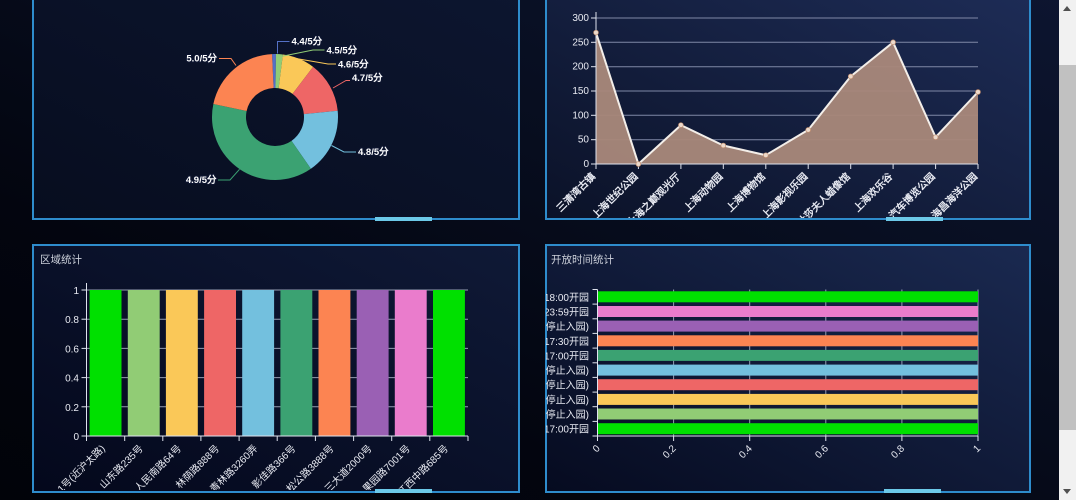 The image size is (1076, 500). What do you see at coordinates (703, 192) in the screenshot?
I see `svg-text: 上海动物园` at bounding box center [703, 192].